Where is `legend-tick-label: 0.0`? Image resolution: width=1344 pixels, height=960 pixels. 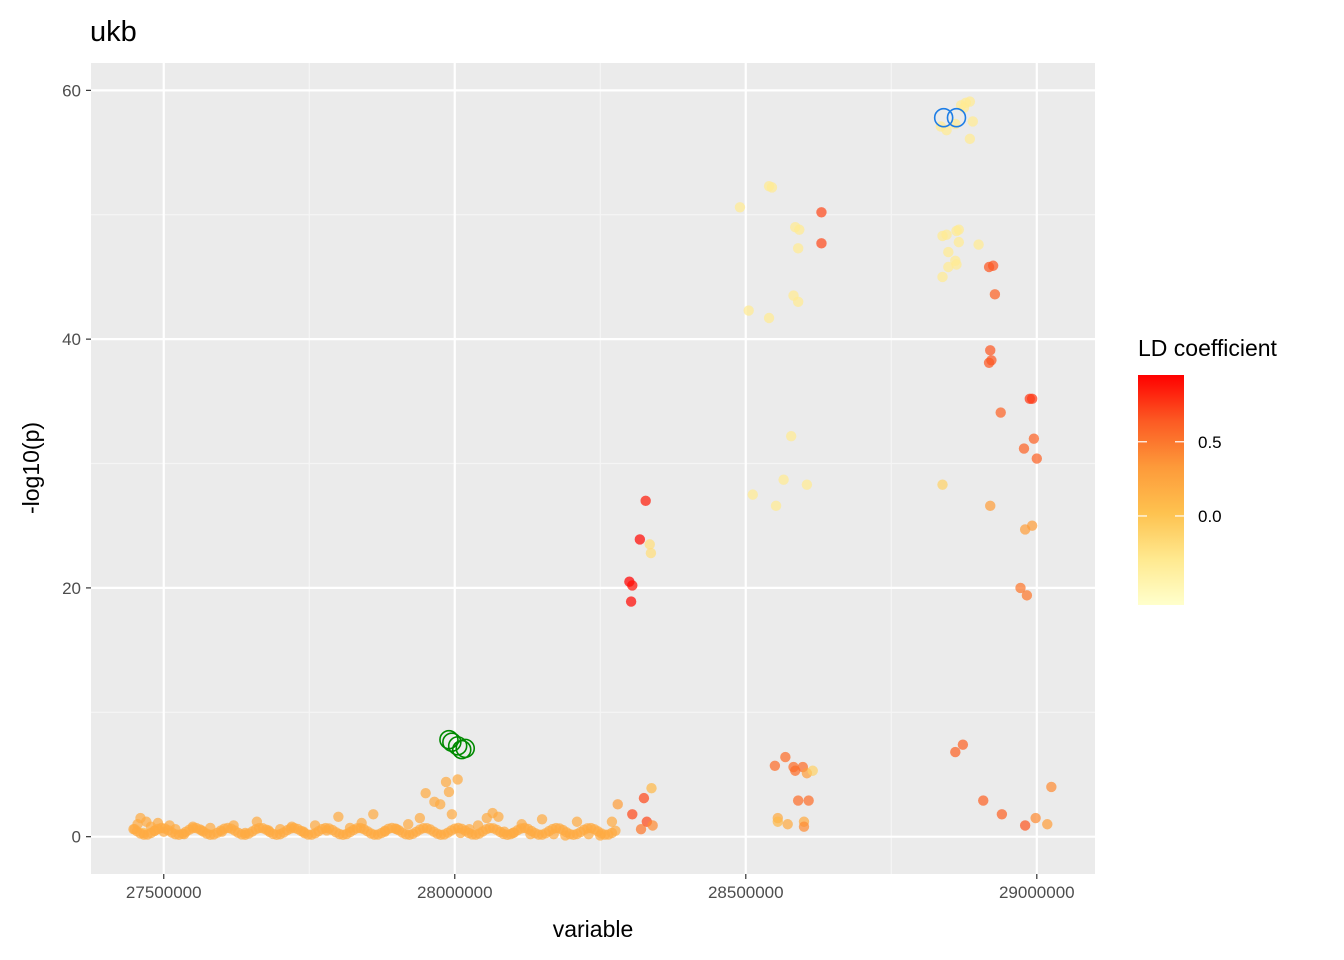 legend-tick-label: 0.0 is located at coordinates (1210, 516).